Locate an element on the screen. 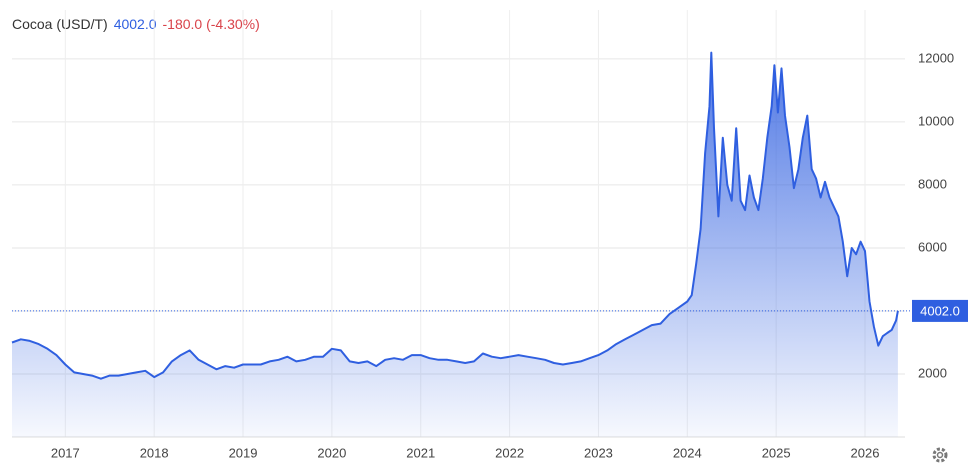 The image size is (975, 472). x-tick-label: 2017 is located at coordinates (65, 452).